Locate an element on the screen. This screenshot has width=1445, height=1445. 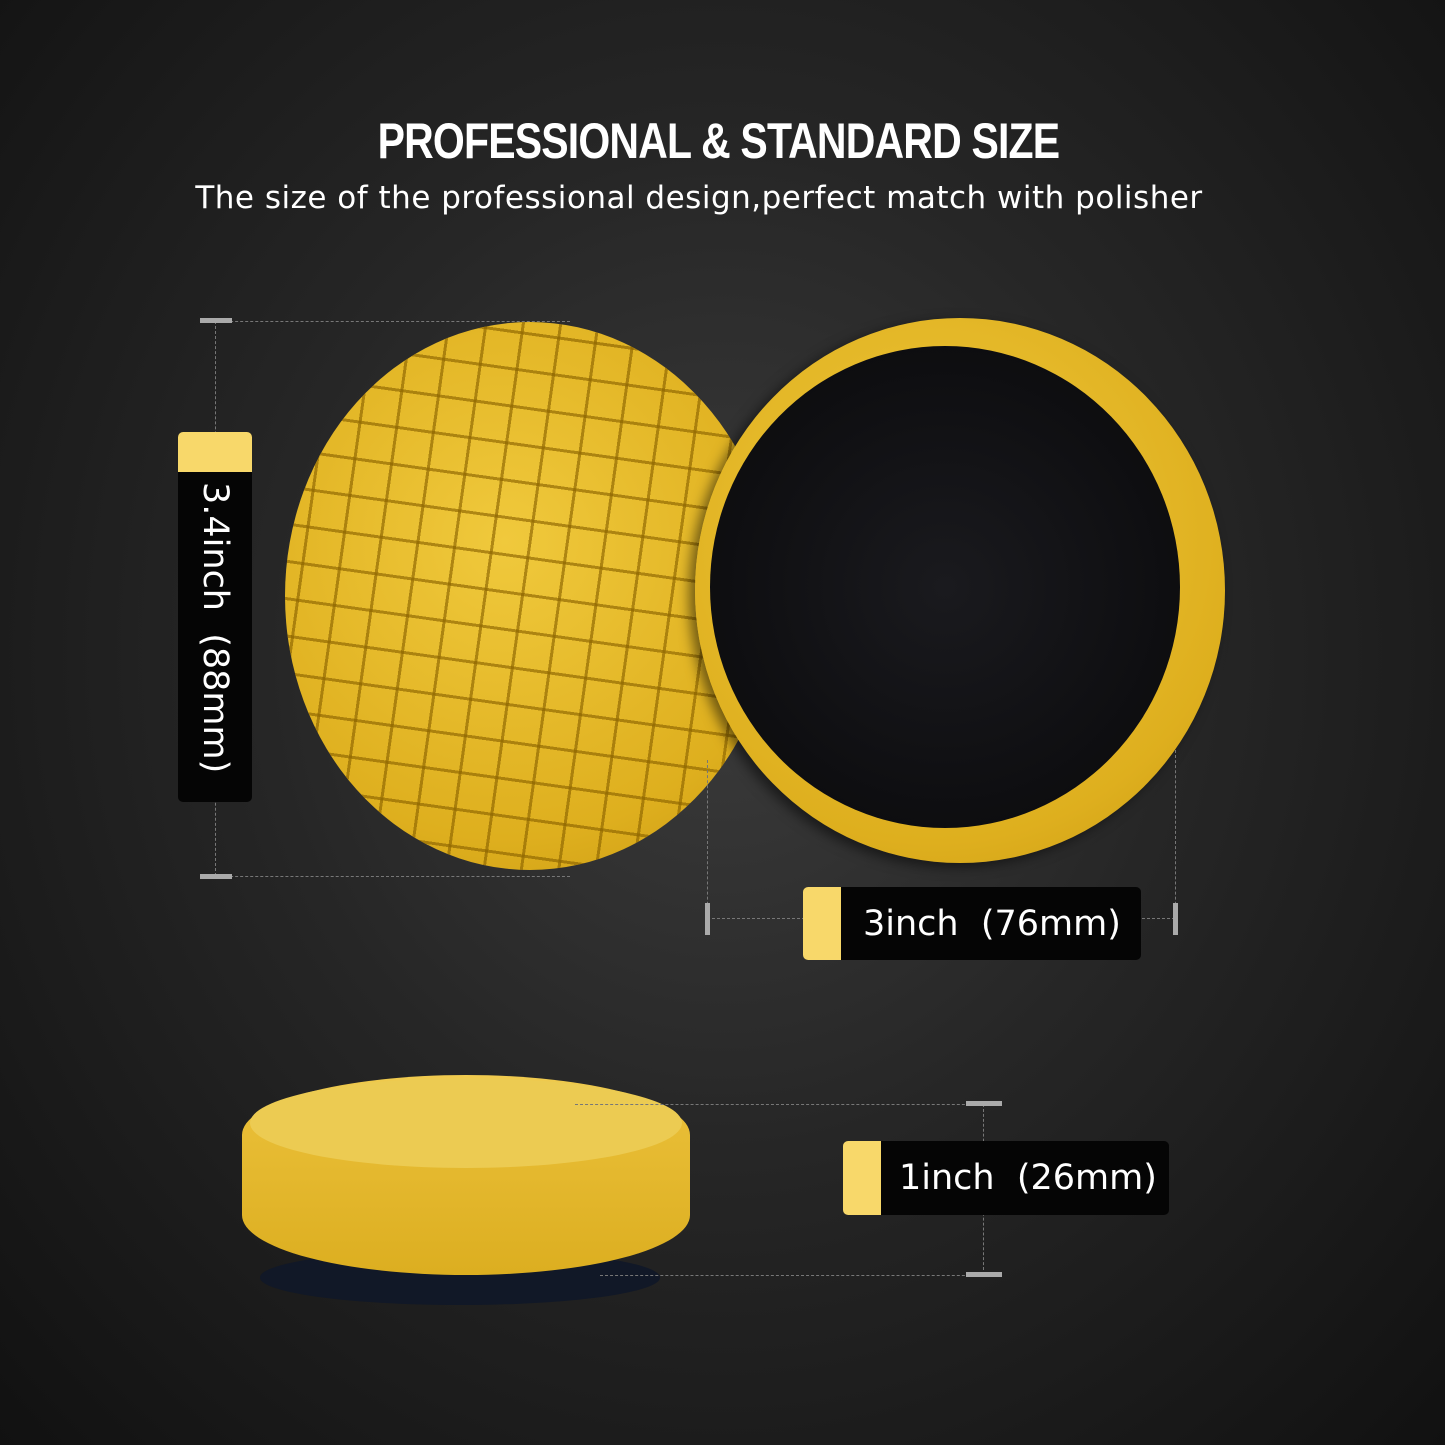
pad-back-image is located at coordinates (960, 590).